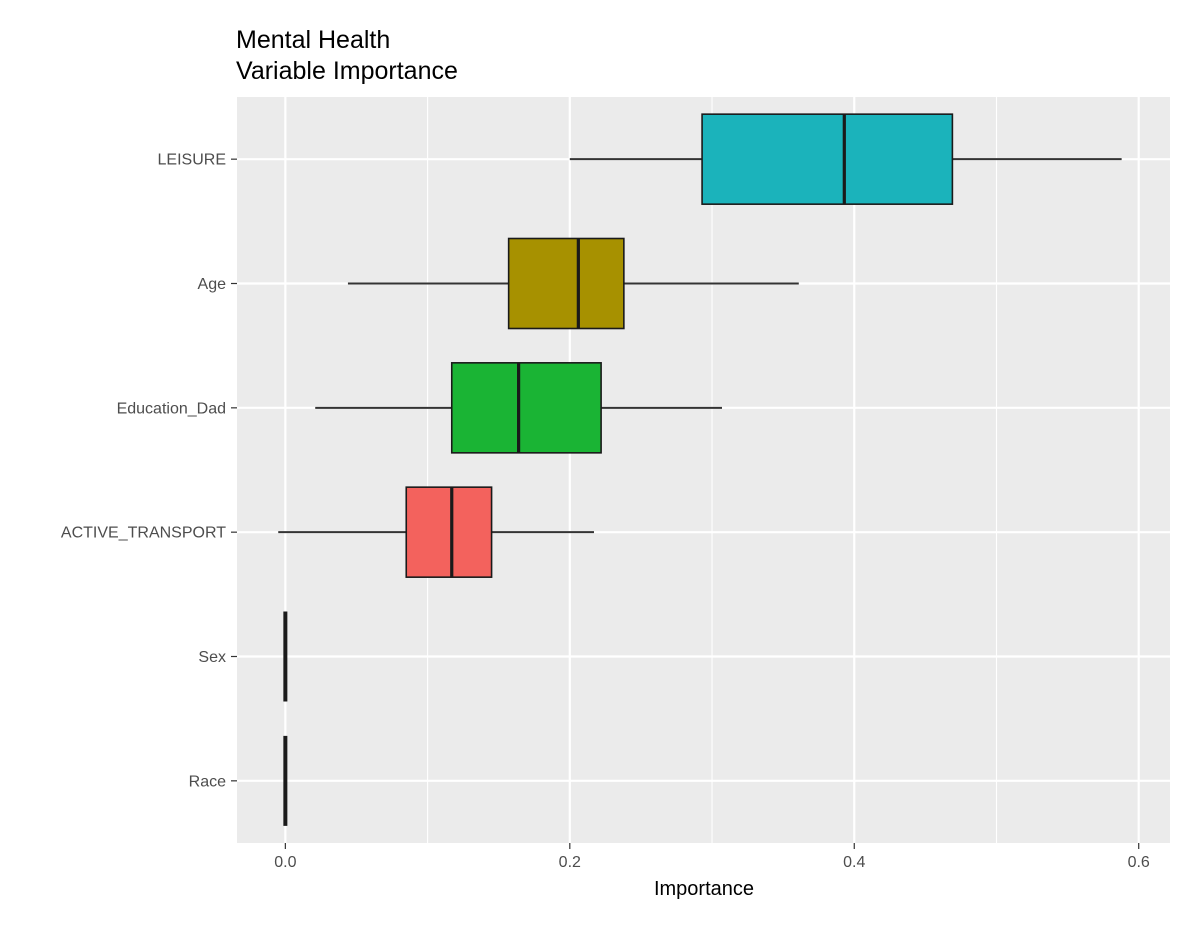 The width and height of the screenshot is (1200, 928). Describe the element at coordinates (704, 889) in the screenshot. I see `x-axis-title: Importance` at that location.